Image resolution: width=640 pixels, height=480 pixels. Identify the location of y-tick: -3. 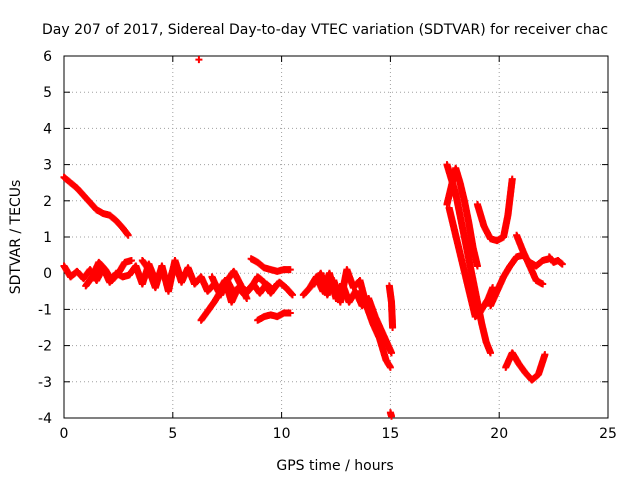
(323, 383).